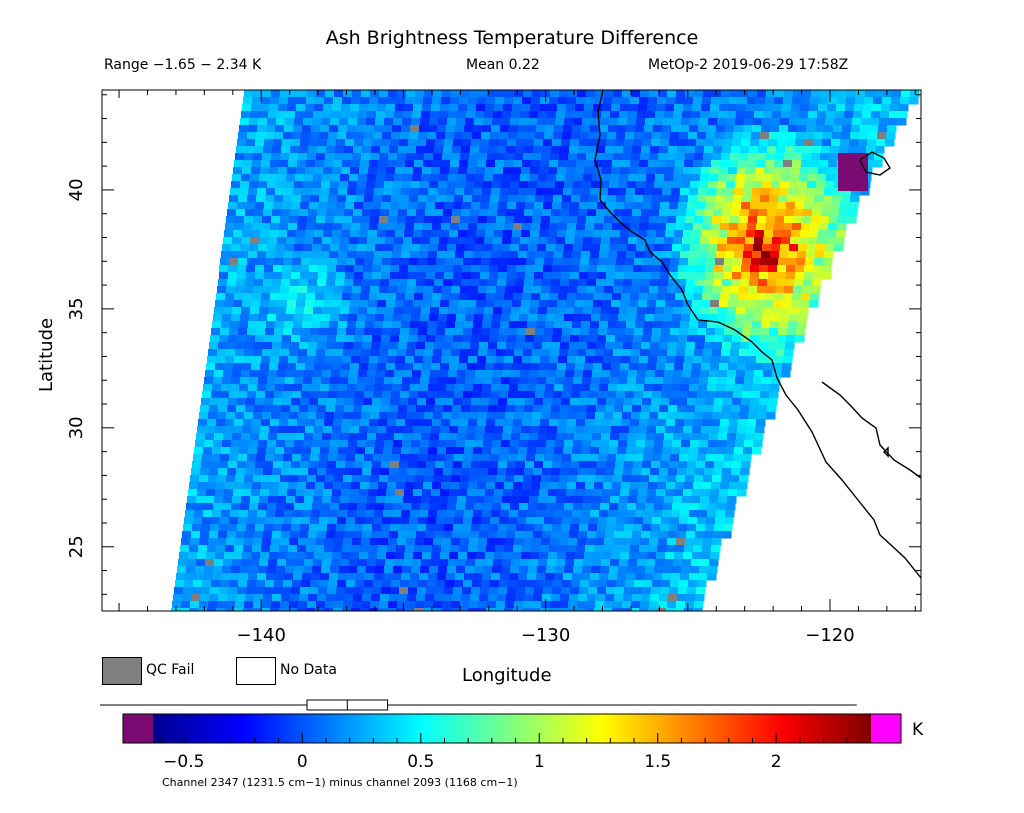 This screenshot has height=813, width=1024. What do you see at coordinates (261, 635) in the screenshot?
I see `x-tick-label: −140` at bounding box center [261, 635].